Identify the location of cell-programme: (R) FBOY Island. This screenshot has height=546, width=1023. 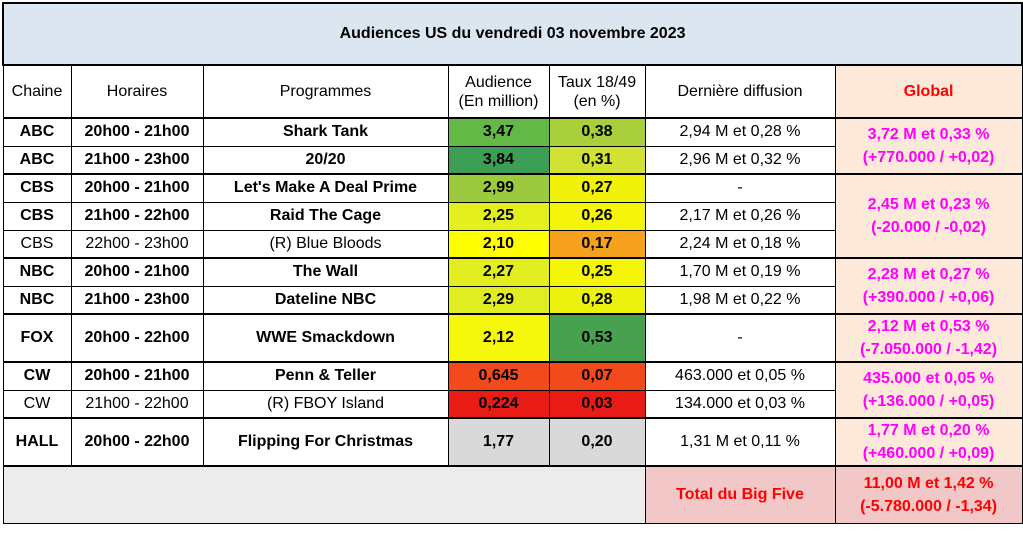
(325, 404).